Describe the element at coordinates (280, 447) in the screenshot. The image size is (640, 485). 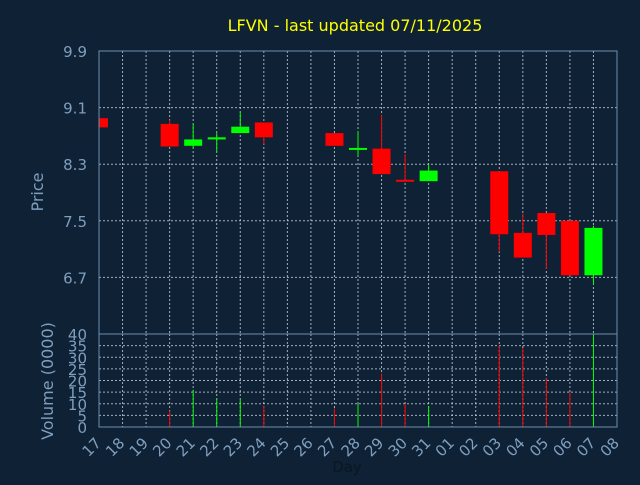
I see `x-tick-label: 25` at that location.